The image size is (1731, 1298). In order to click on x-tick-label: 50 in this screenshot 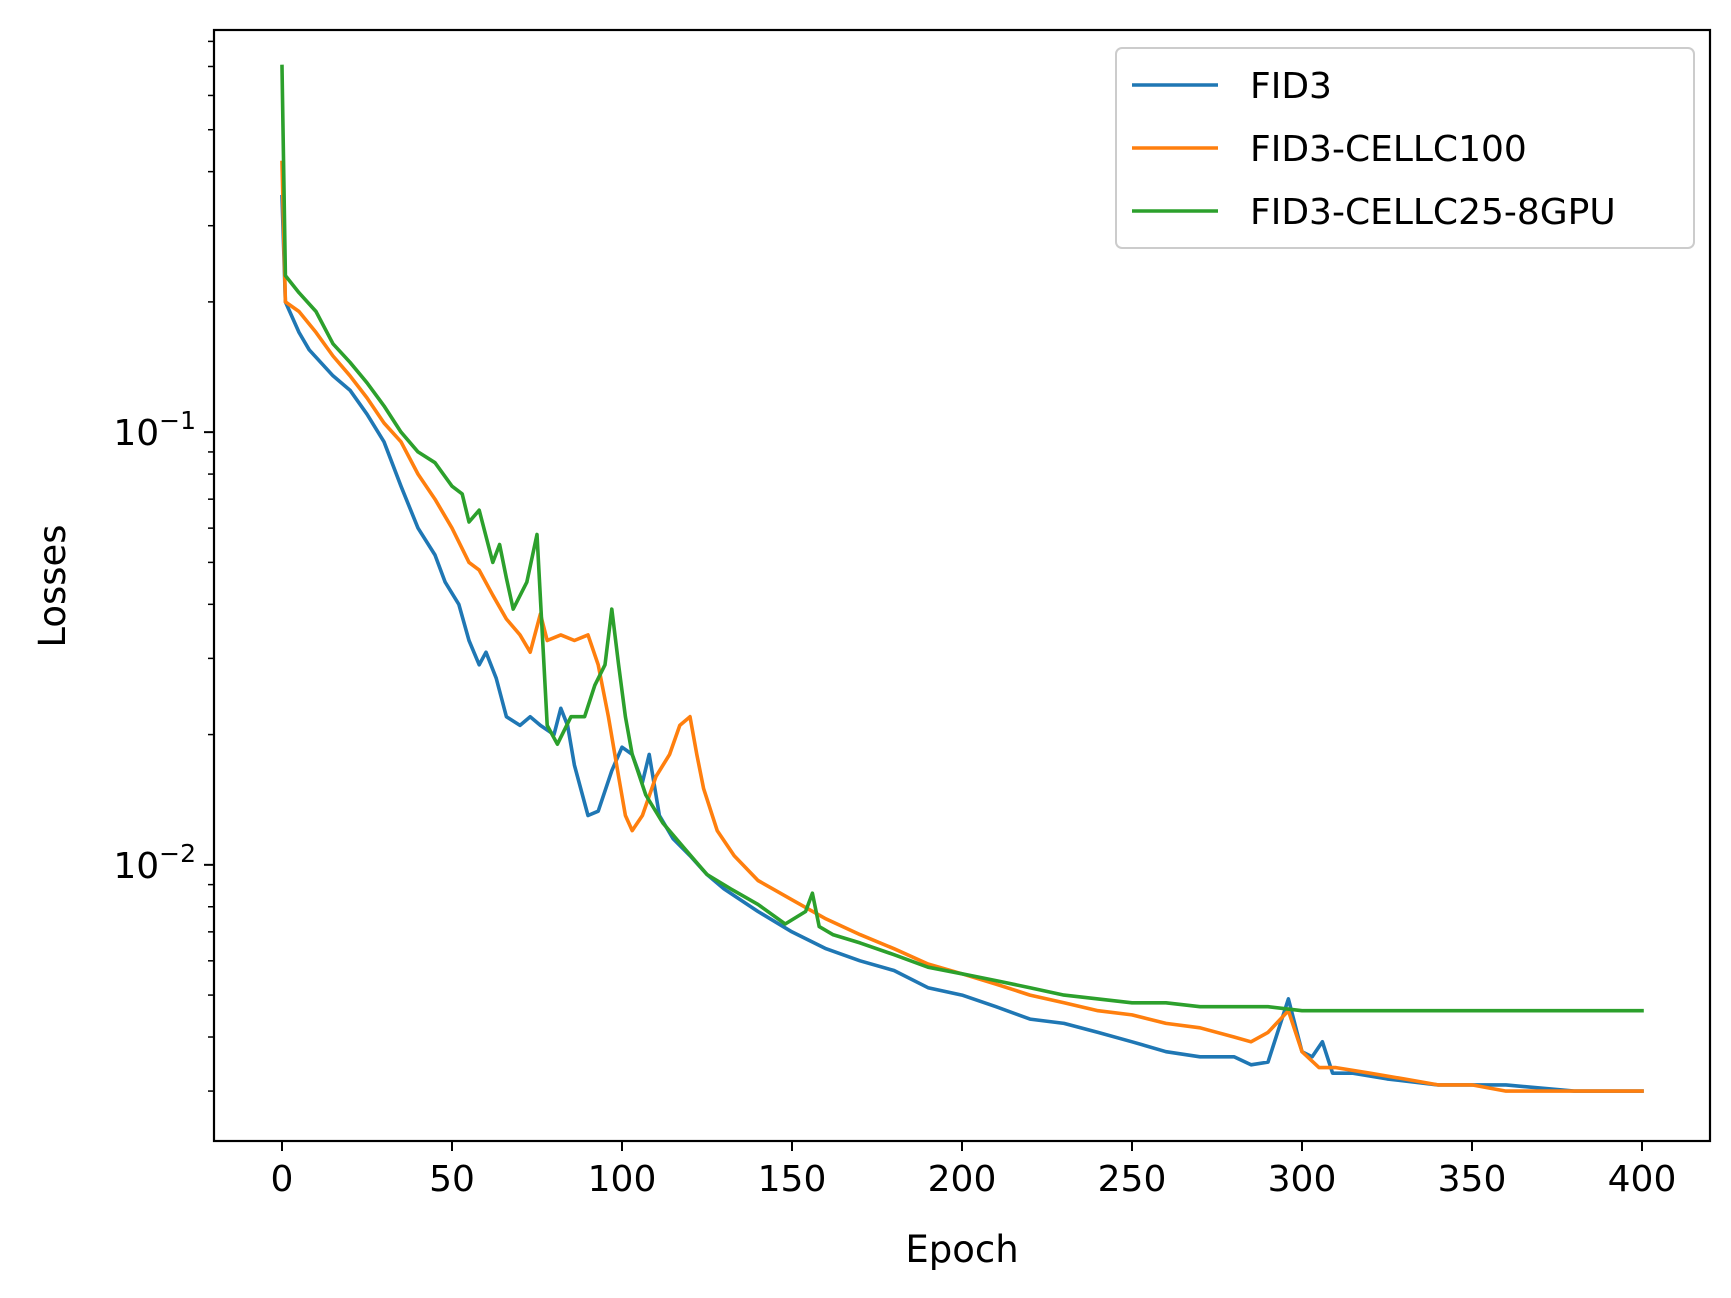, I will do `click(452, 1179)`.